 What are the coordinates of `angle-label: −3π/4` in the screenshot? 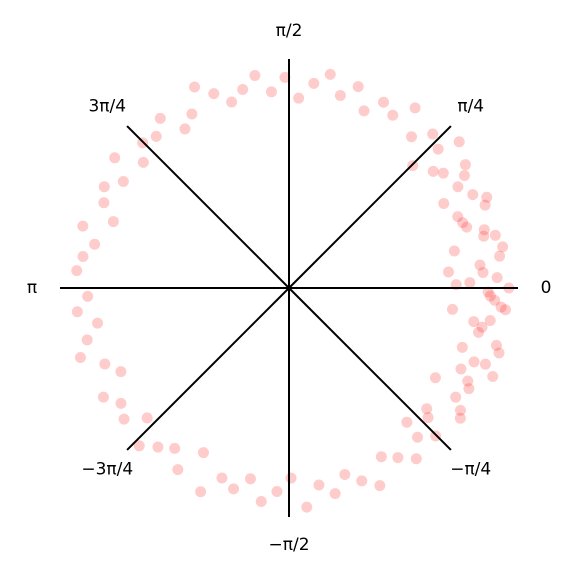 It's located at (107, 470).